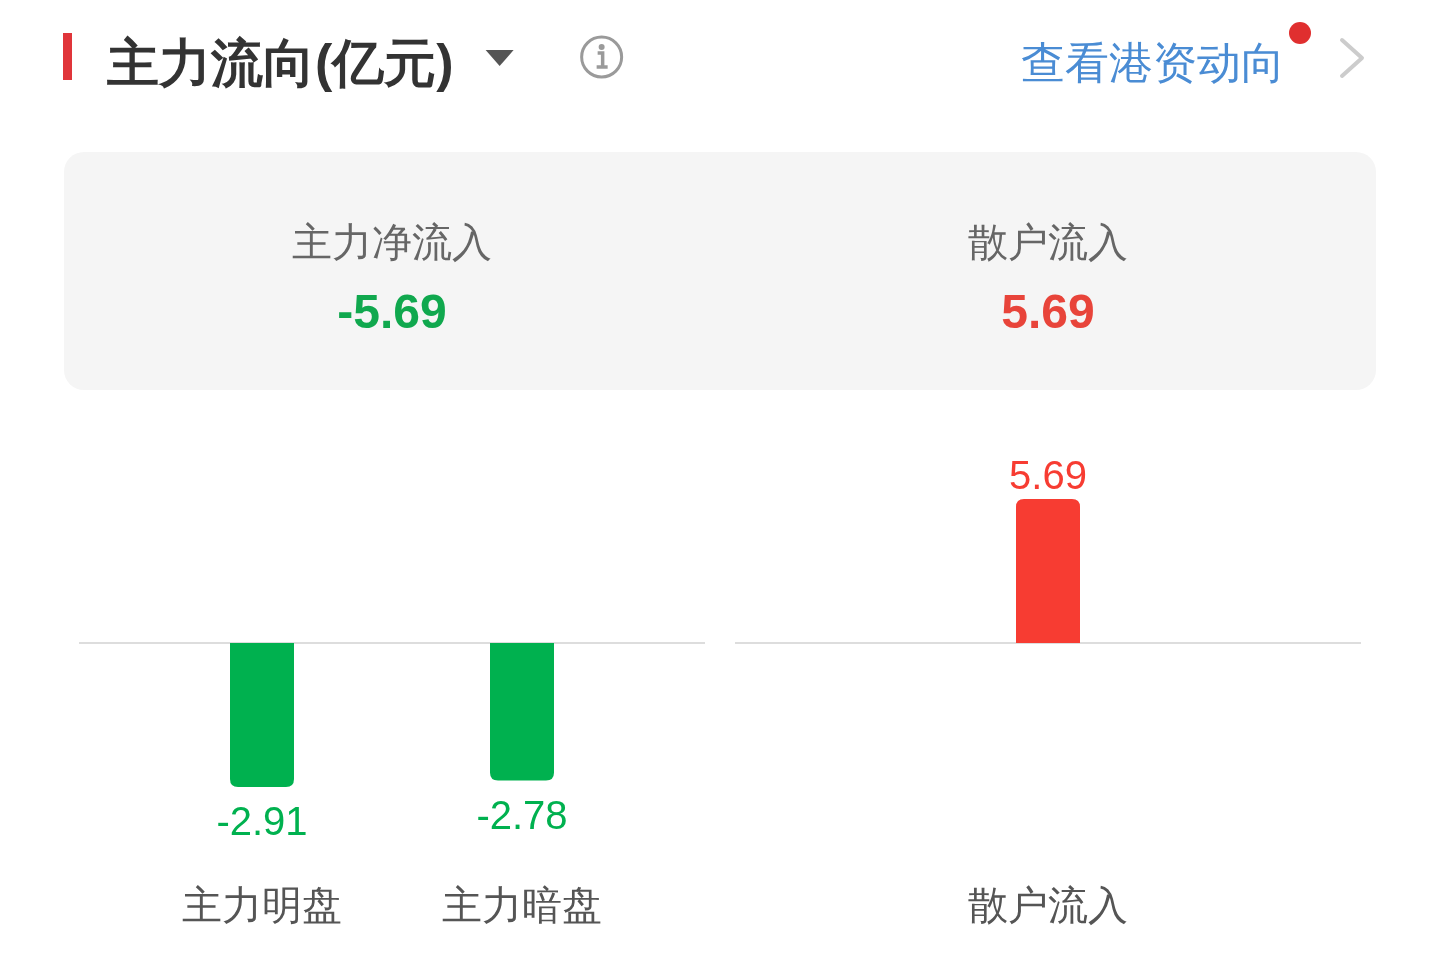 This screenshot has height=965, width=1440. Describe the element at coordinates (262, 821) in the screenshot. I see `data-label: -2.91` at that location.